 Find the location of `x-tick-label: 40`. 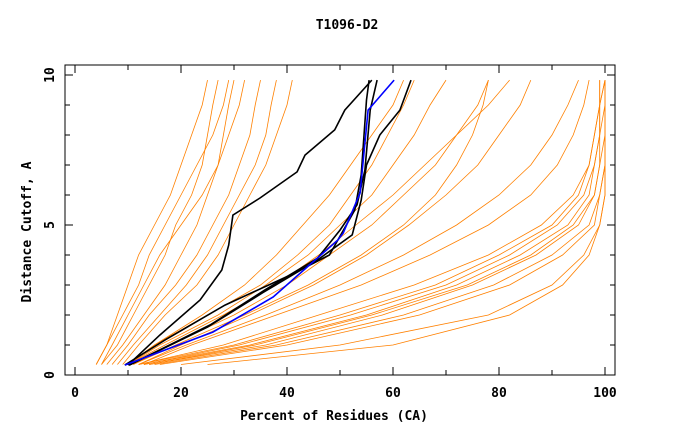

x-tick-label: 40 is located at coordinates (287, 393).